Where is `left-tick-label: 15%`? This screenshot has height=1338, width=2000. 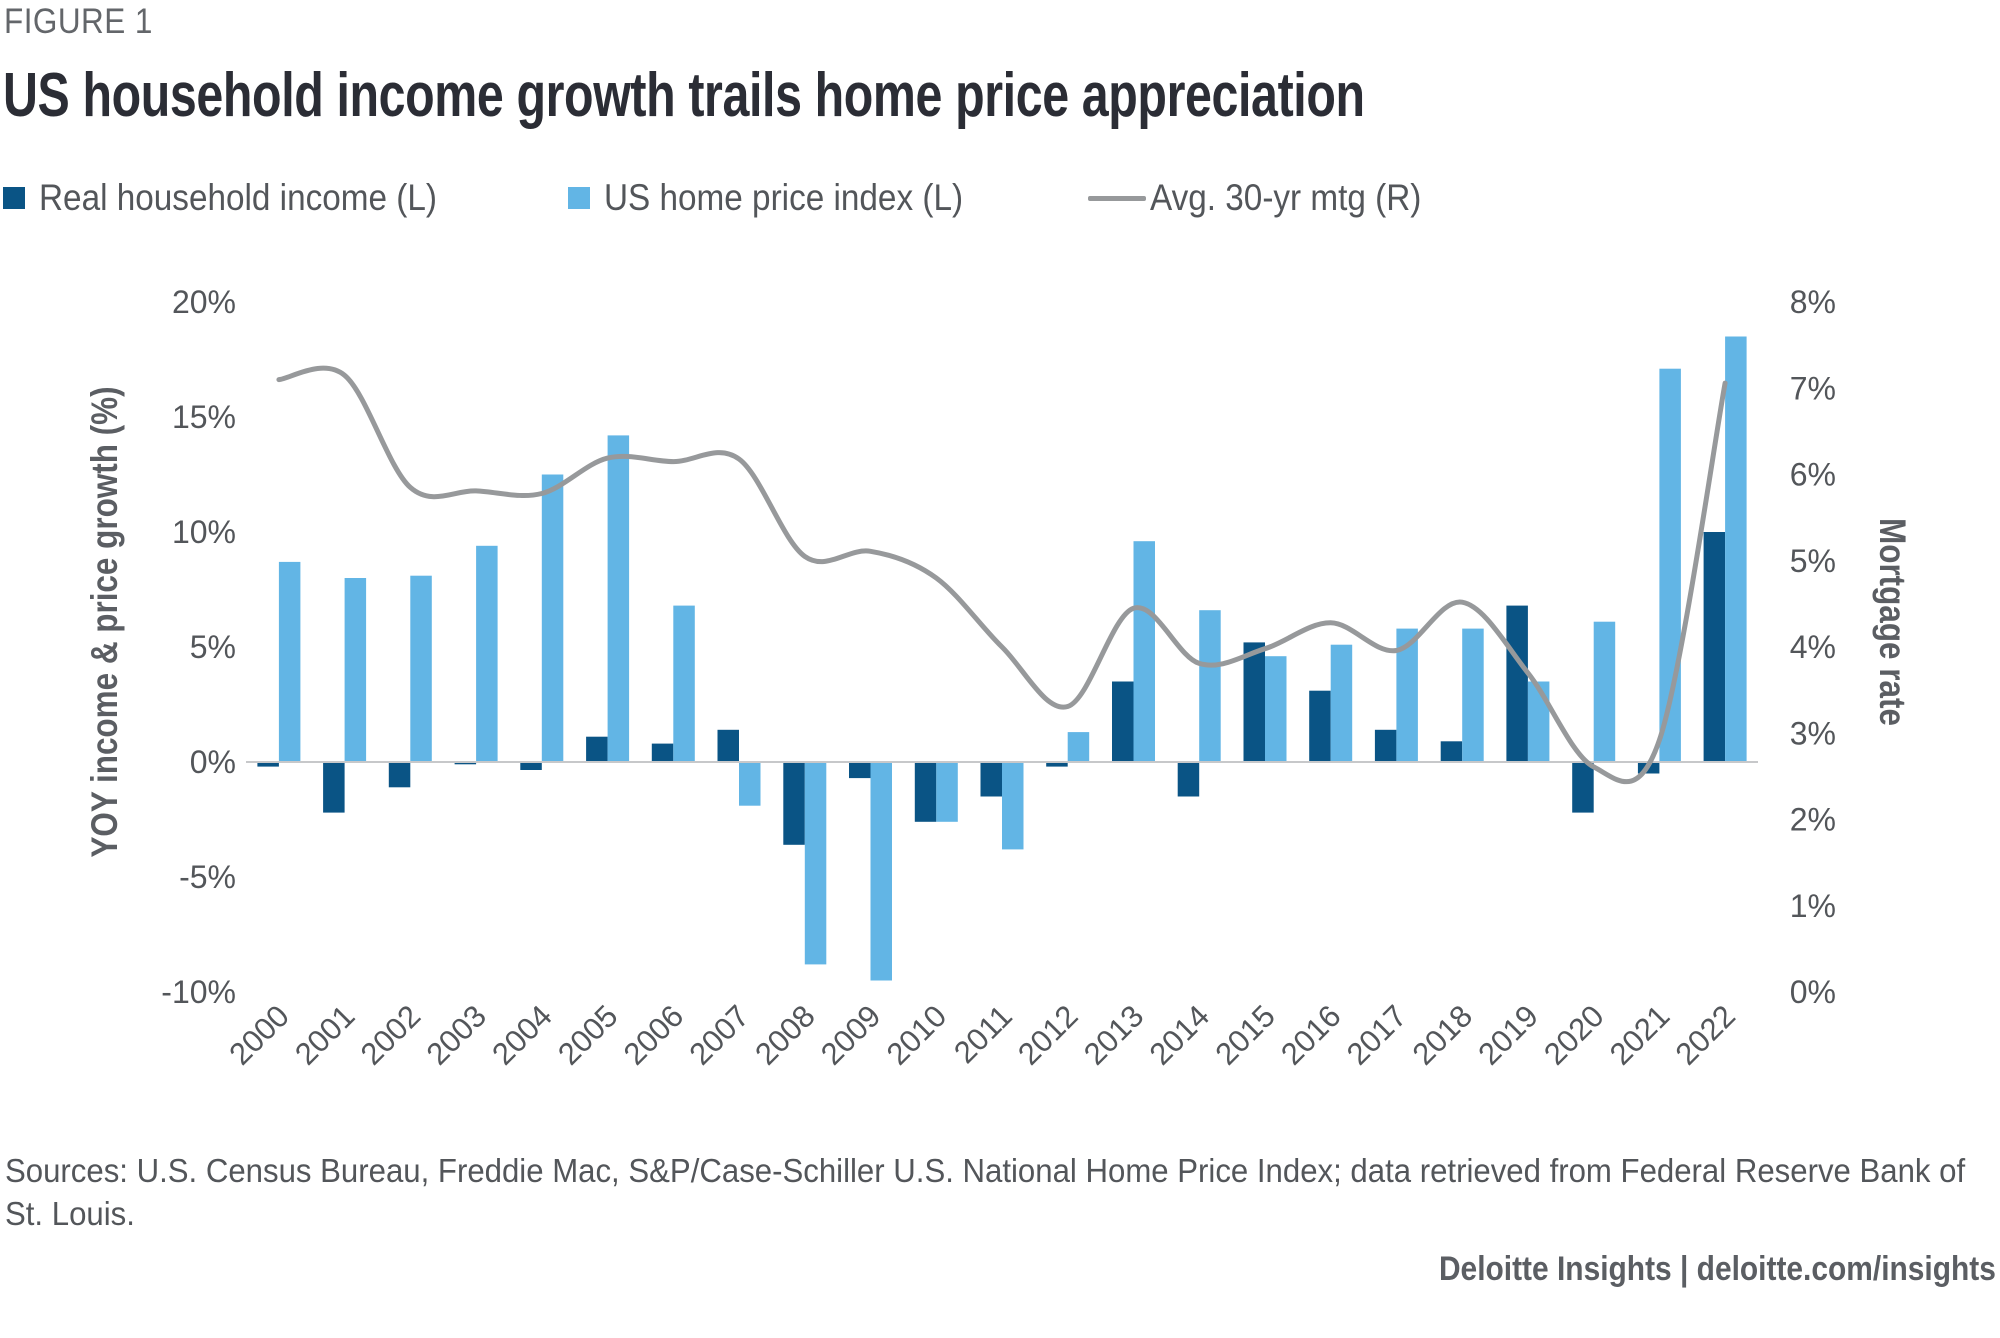 left-tick-label: 15% is located at coordinates (204, 417).